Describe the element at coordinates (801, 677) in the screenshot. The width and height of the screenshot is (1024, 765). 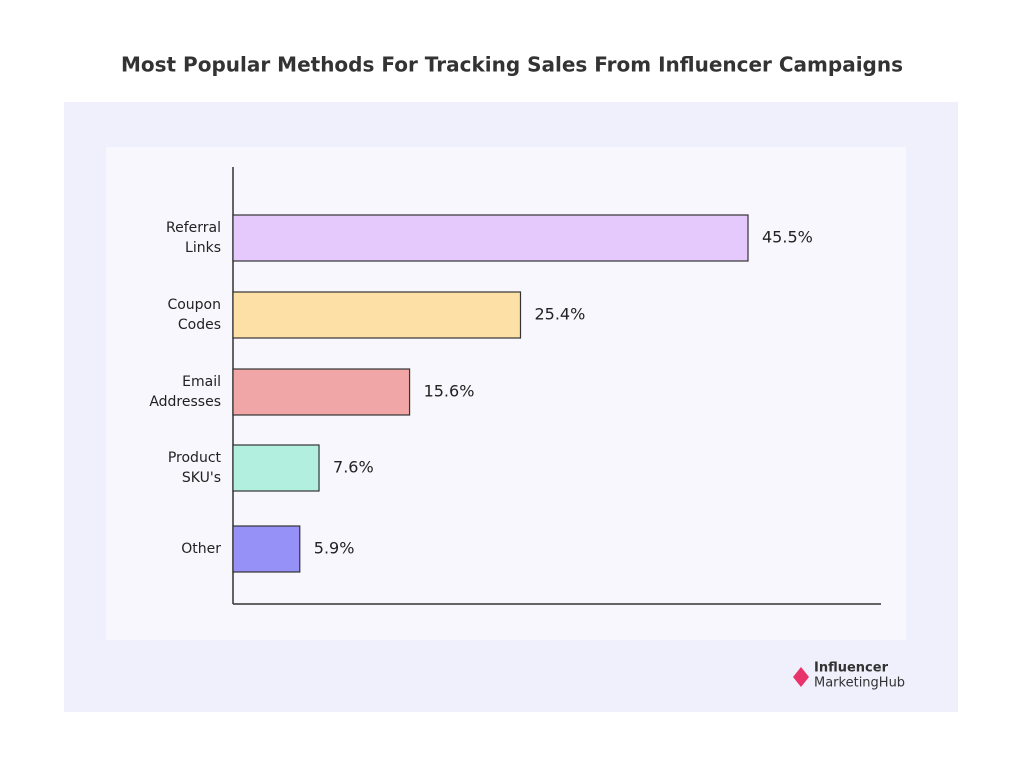
I see `logo-icon` at that location.